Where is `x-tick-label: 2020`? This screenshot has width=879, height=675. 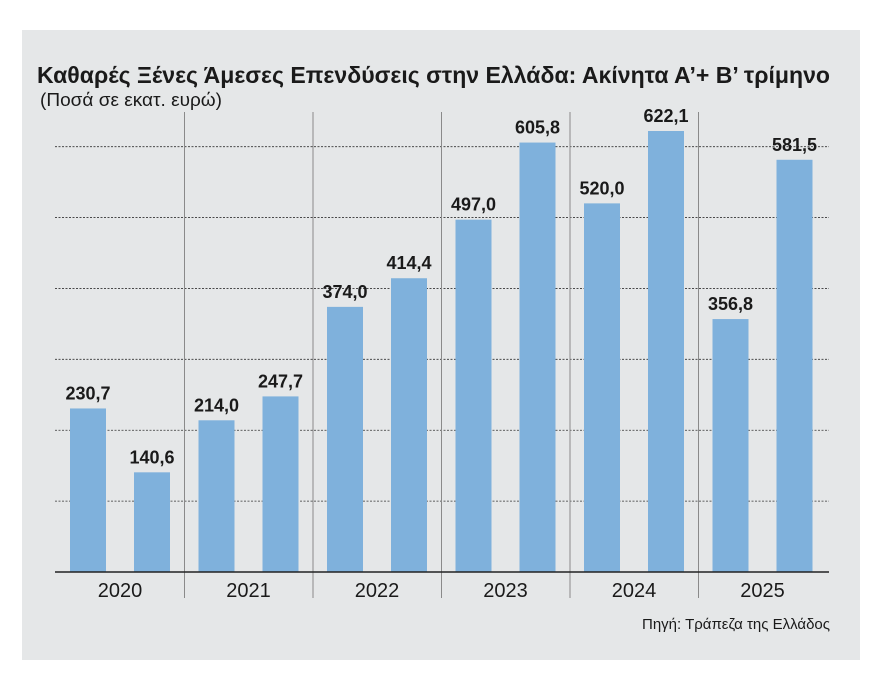
x-tick-label: 2020 is located at coordinates (120, 591).